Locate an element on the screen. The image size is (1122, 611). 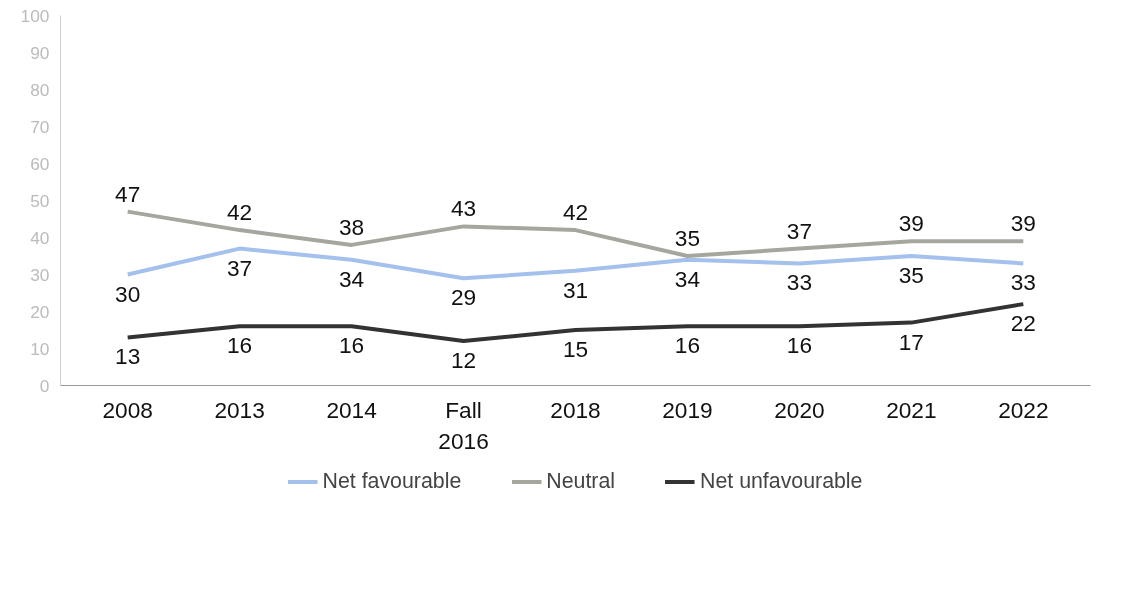
y-tick-label: 90 is located at coordinates (40, 52).